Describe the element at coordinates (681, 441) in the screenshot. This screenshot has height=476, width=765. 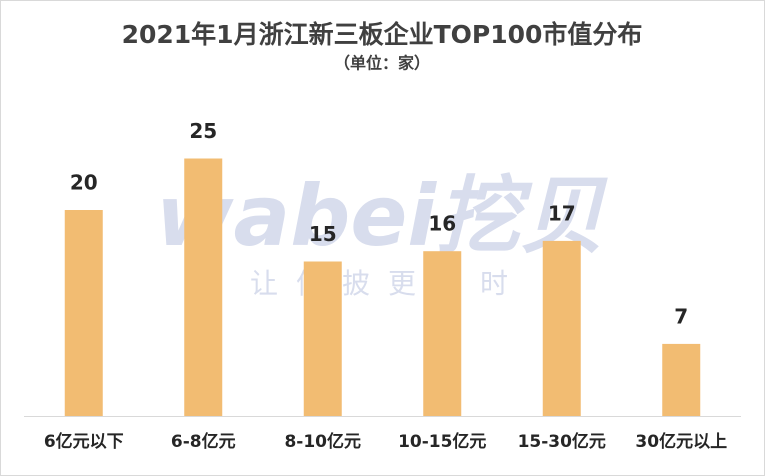
I see `x-tick-label: 30亿元以上` at that location.